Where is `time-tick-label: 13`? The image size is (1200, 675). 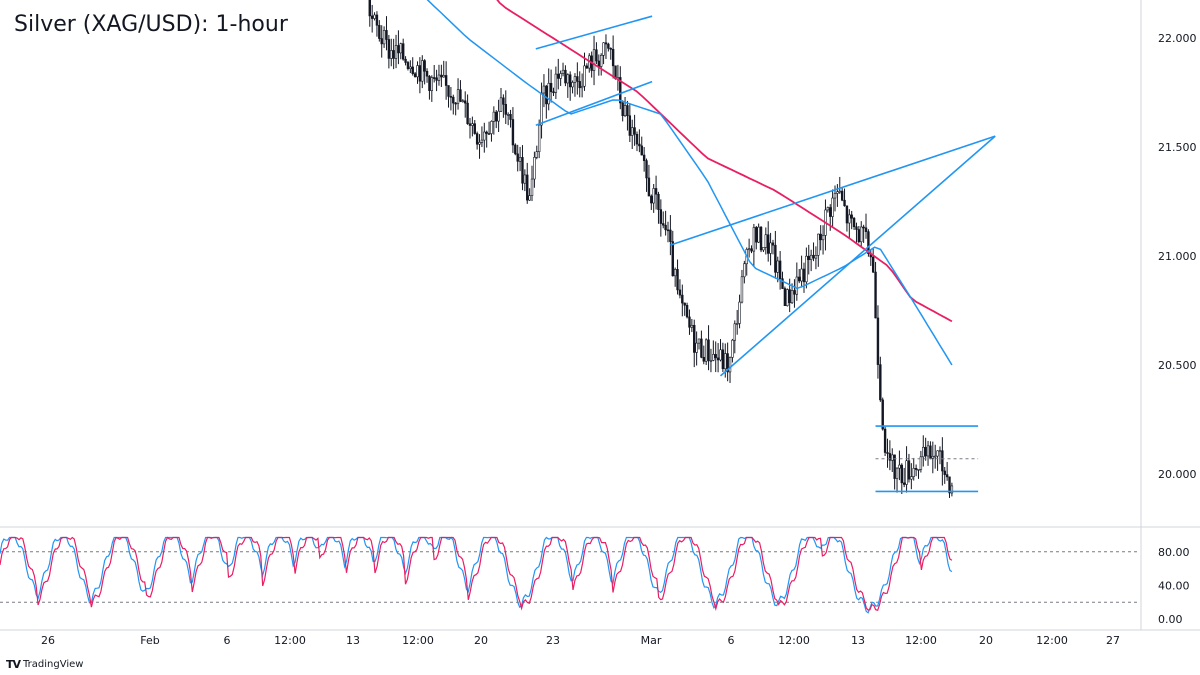
time-tick-label: 13 is located at coordinates (353, 640).